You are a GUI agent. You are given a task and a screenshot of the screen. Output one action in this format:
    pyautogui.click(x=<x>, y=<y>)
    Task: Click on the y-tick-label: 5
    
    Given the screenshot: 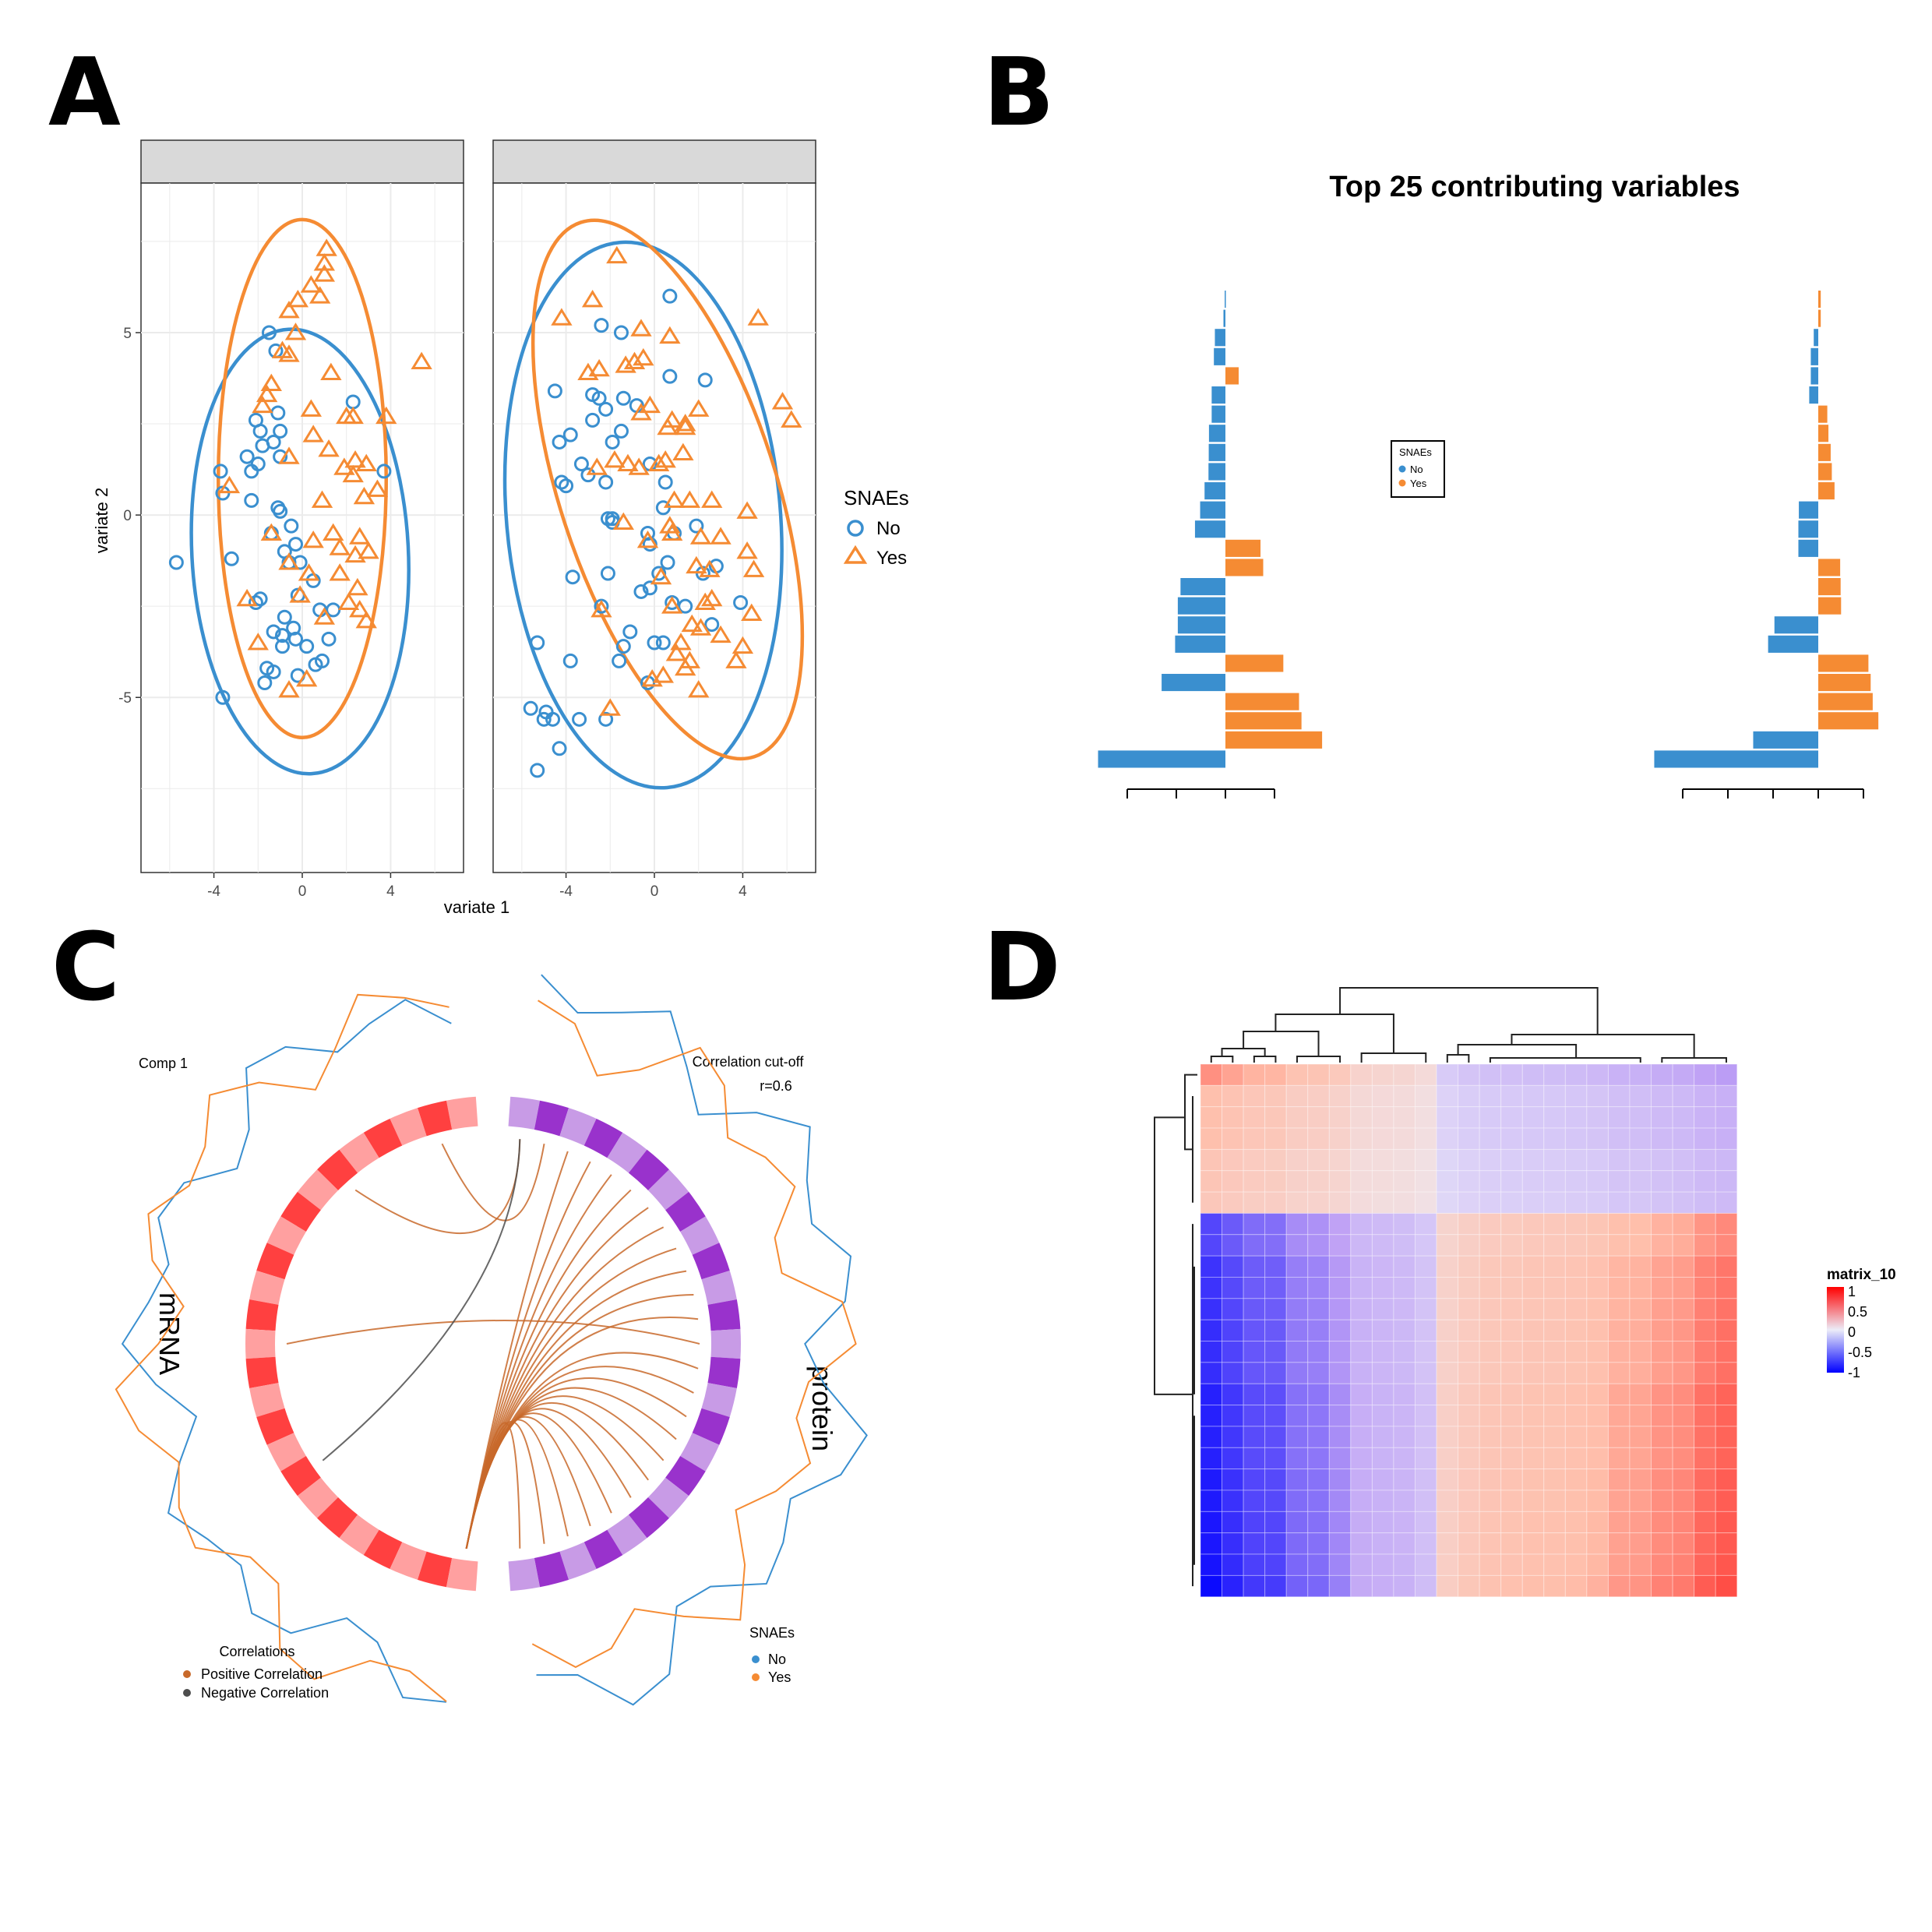 What is the action you would take?
    pyautogui.click(x=127, y=334)
    